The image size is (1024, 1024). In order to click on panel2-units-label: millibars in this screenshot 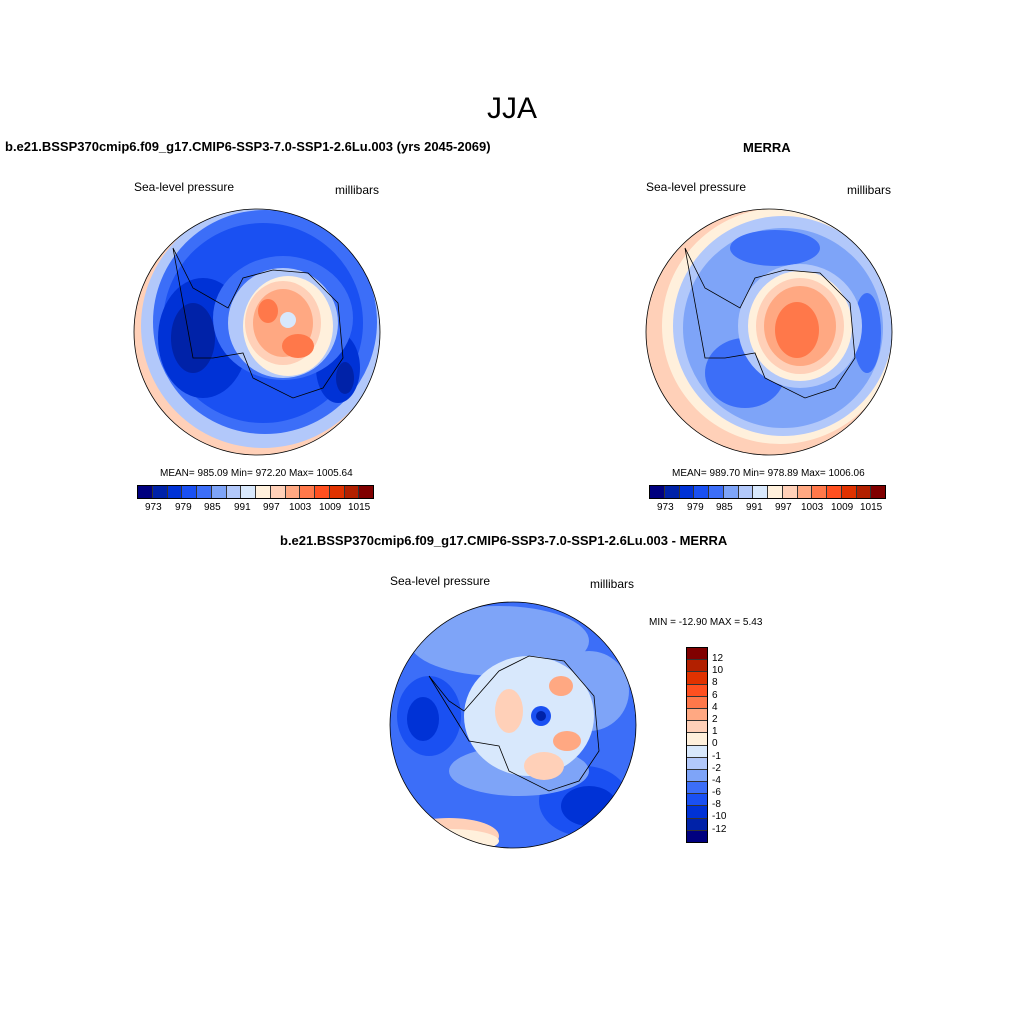, I will do `click(869, 190)`.